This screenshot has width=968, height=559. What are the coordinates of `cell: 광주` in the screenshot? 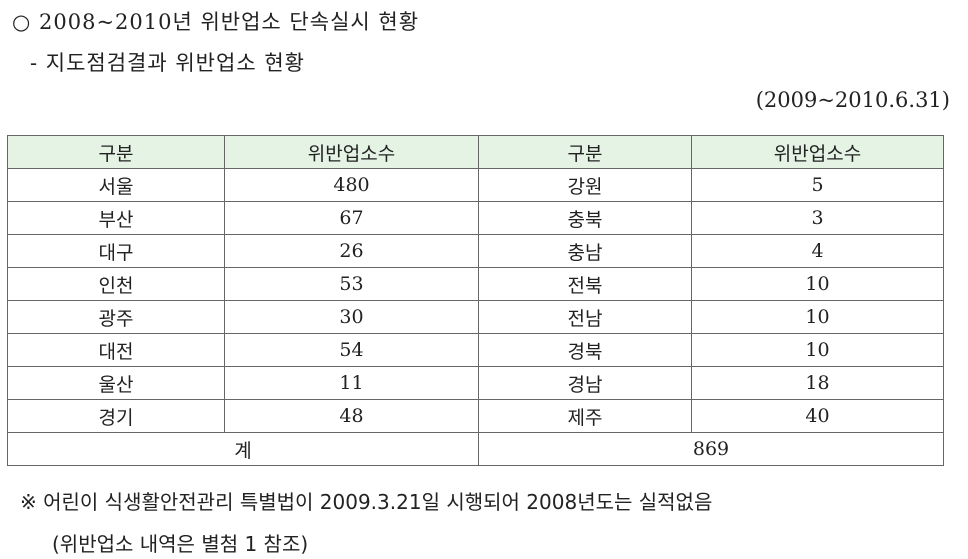 It's located at (116, 317).